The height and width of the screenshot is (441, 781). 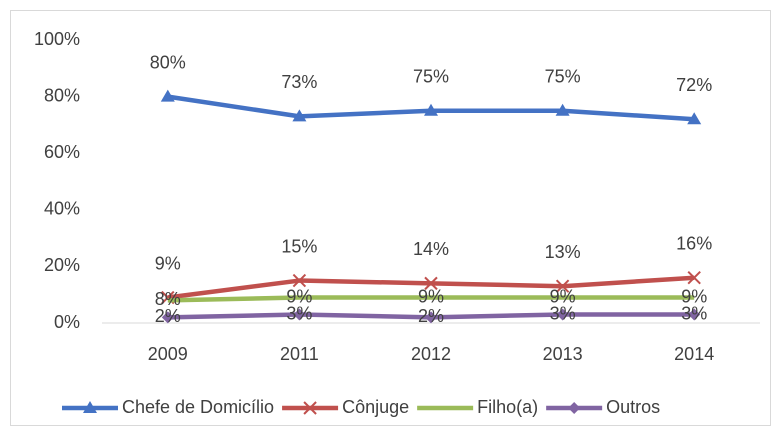 What do you see at coordinates (168, 299) in the screenshot?
I see `data-label: 8%` at bounding box center [168, 299].